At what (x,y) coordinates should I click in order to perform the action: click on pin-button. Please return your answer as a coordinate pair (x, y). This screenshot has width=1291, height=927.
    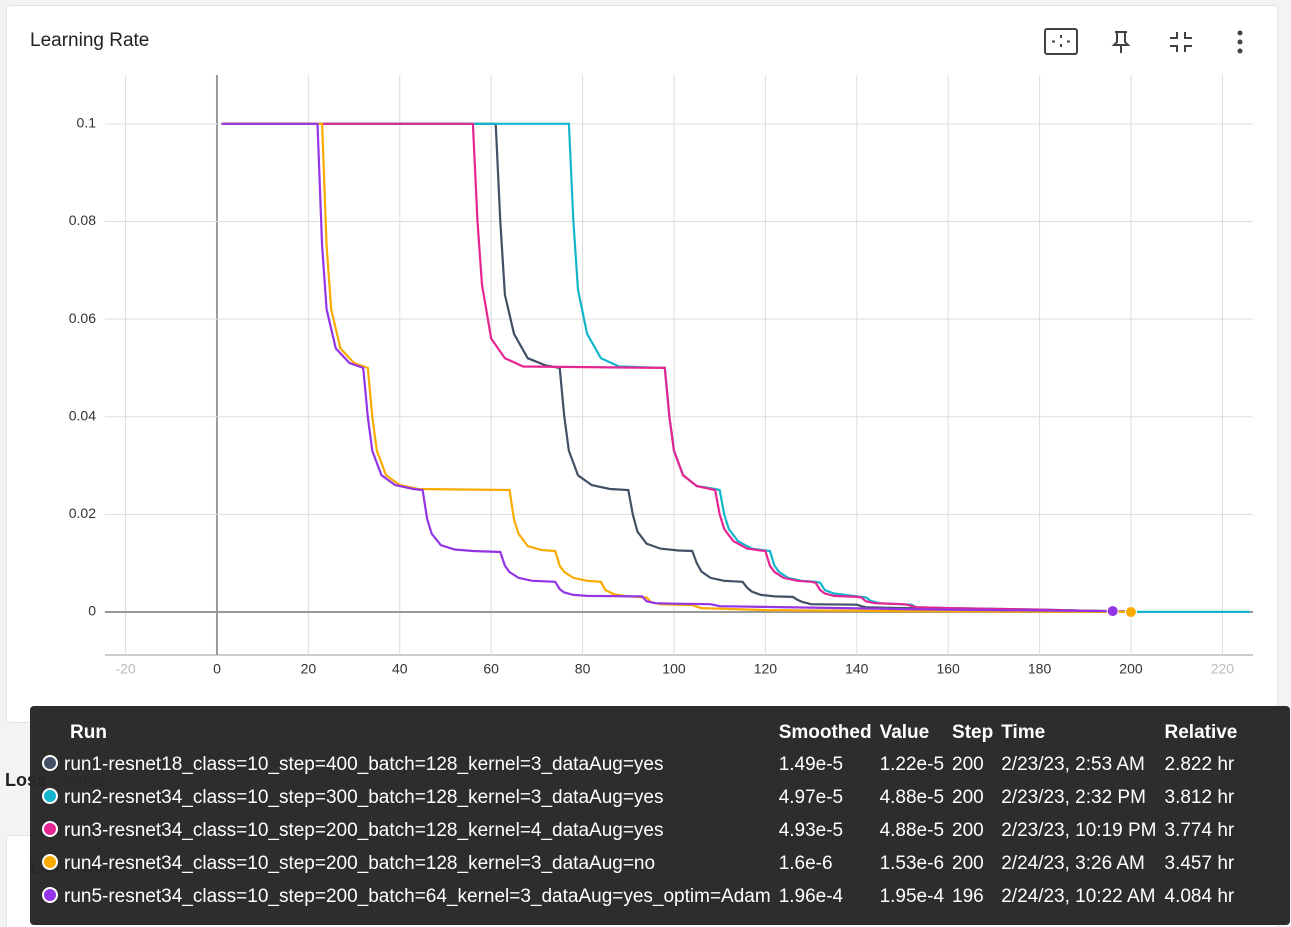
    Looking at the image, I should click on (1121, 42).